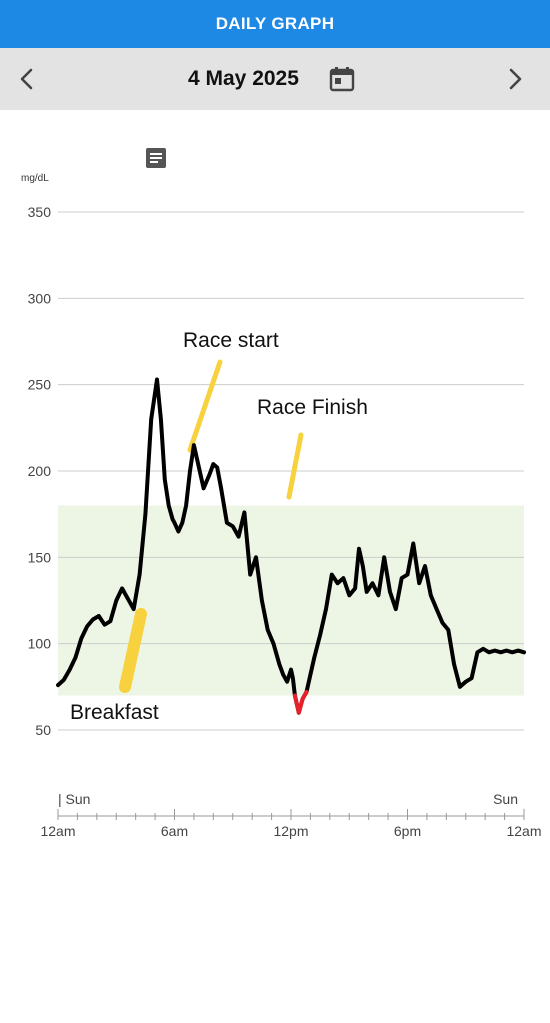 The image size is (550, 1023). What do you see at coordinates (35, 178) in the screenshot?
I see `unit-label: mg/dL` at bounding box center [35, 178].